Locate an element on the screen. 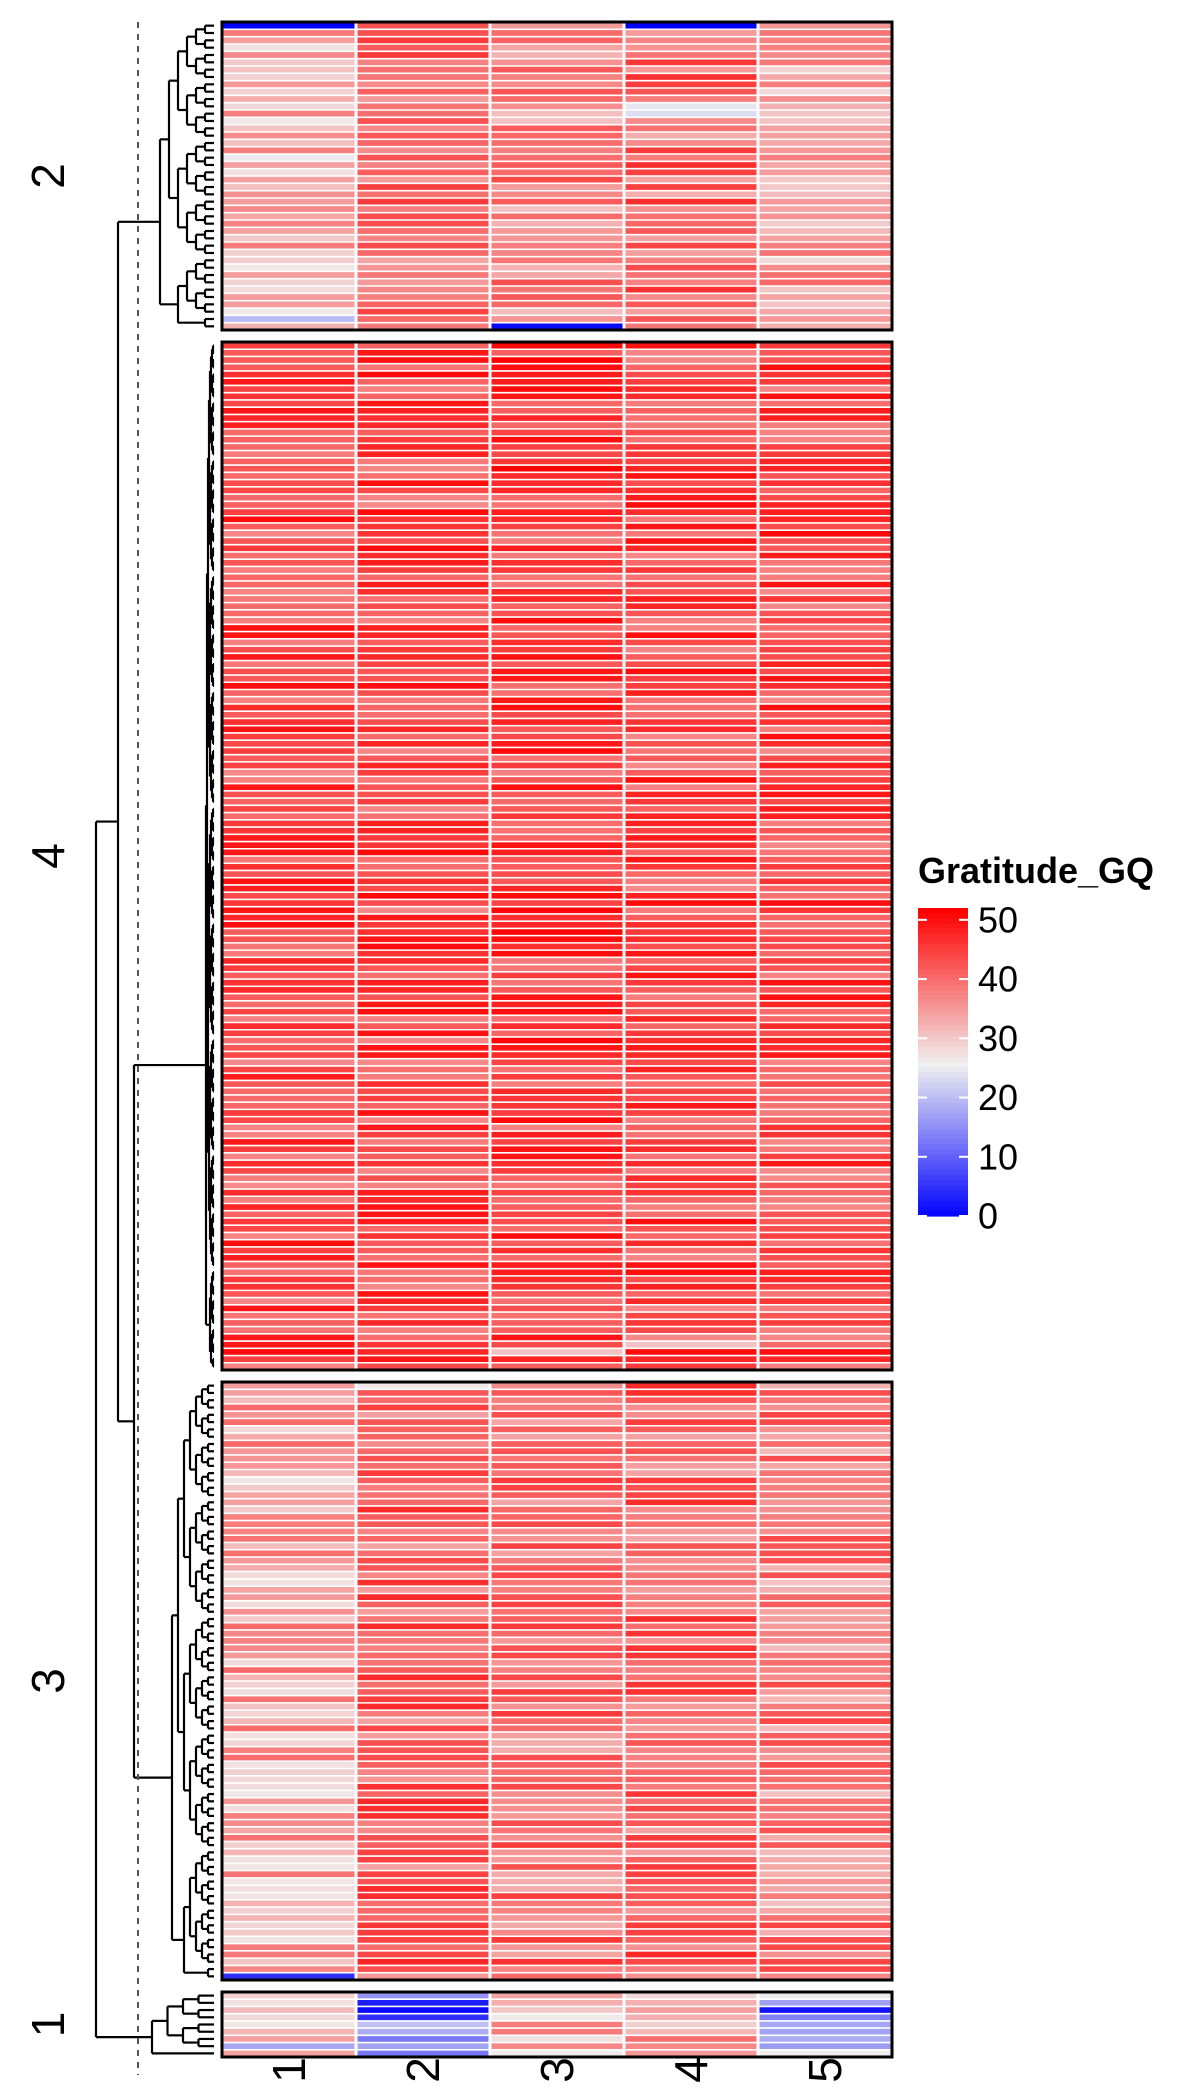 Image resolution: width=1200 pixels, height=2100 pixels. legend-tick-label: 20 is located at coordinates (998, 1097).